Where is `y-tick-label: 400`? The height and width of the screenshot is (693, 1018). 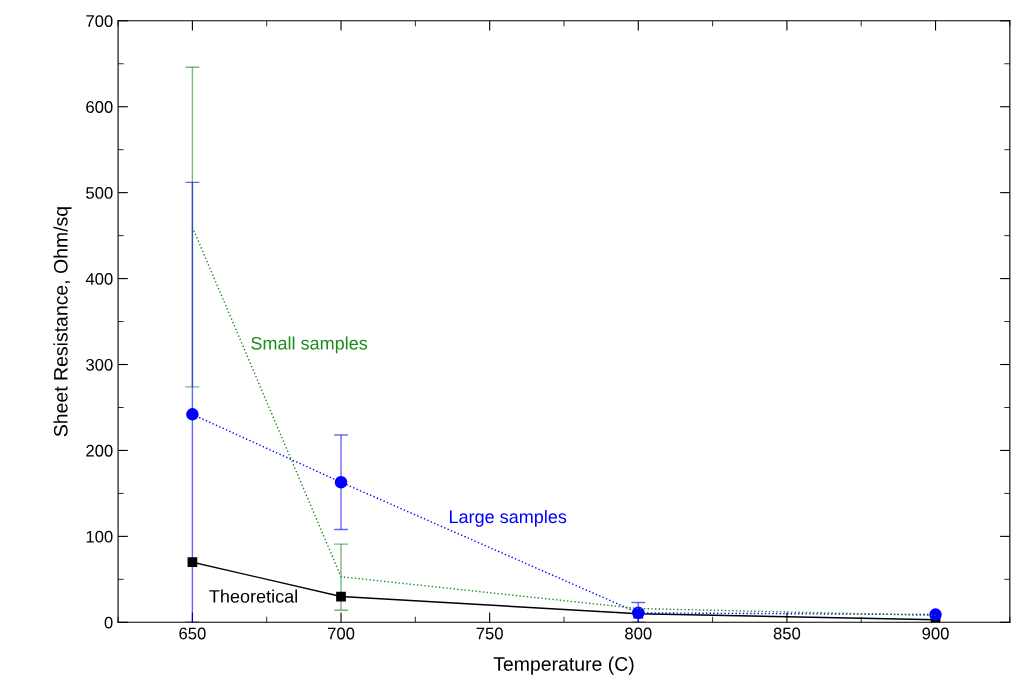 y-tick-label: 400 is located at coordinates (99, 278).